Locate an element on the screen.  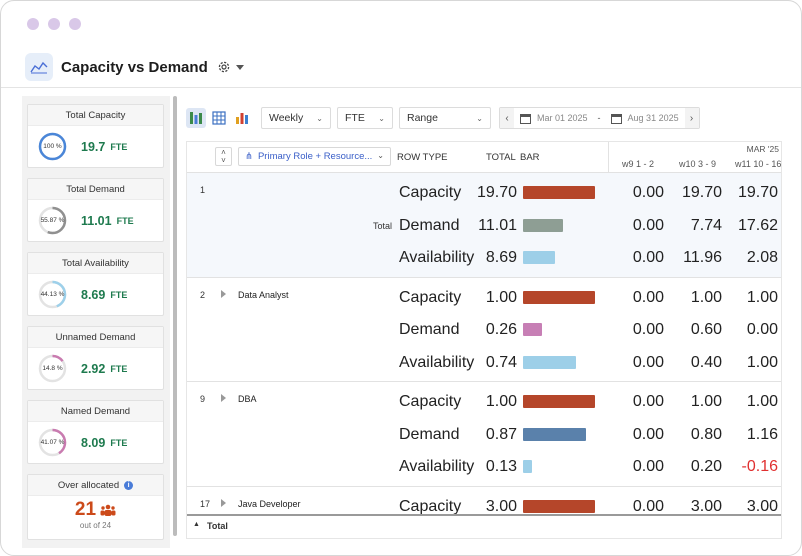
unit-select: FTE ⌄ is located at coordinates (365, 118).